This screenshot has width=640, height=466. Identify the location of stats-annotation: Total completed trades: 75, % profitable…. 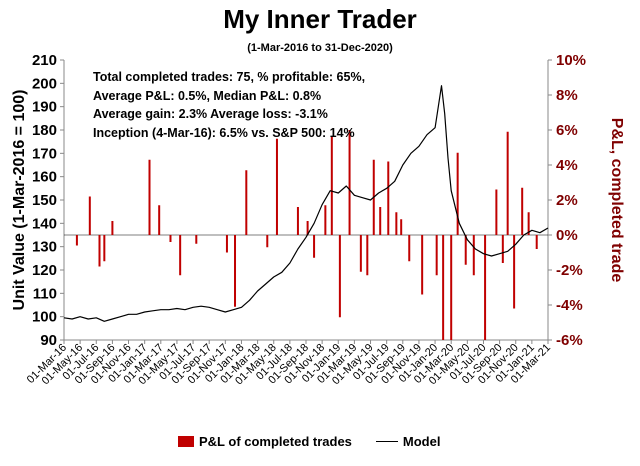
(229, 105).